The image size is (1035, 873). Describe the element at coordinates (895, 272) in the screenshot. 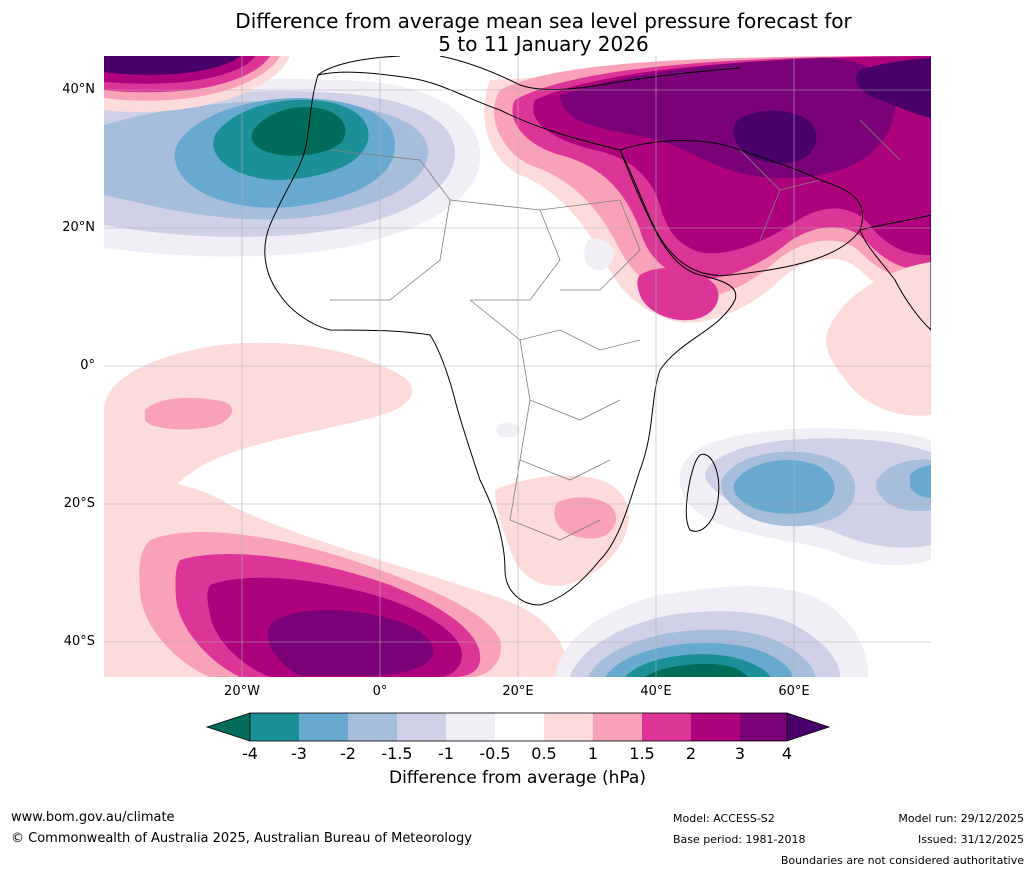

I see `india-coastline` at that location.